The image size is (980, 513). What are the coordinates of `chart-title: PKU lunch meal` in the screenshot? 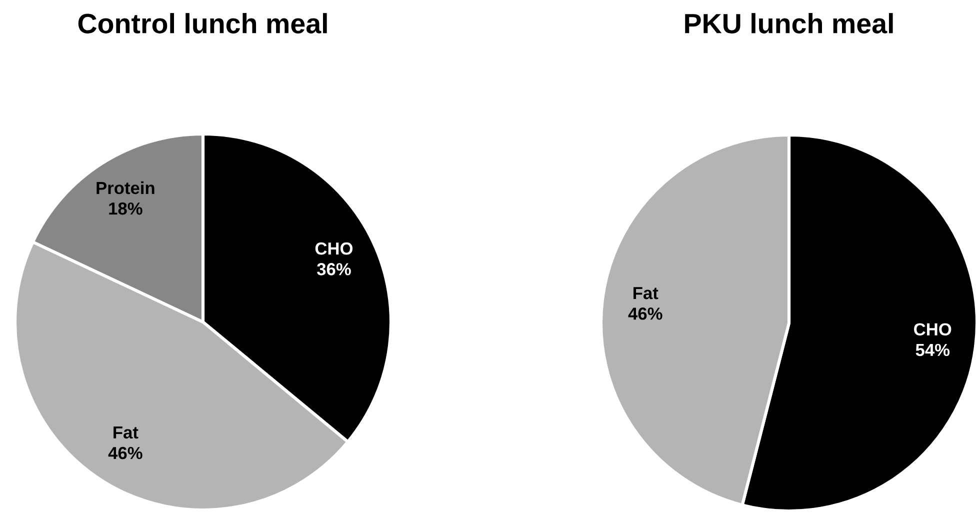 It's located at (789, 23).